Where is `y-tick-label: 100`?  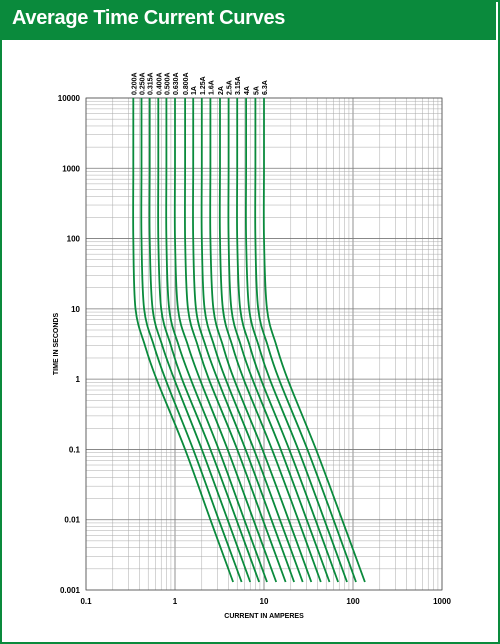
y-tick-label: 100 is located at coordinates (74, 239).